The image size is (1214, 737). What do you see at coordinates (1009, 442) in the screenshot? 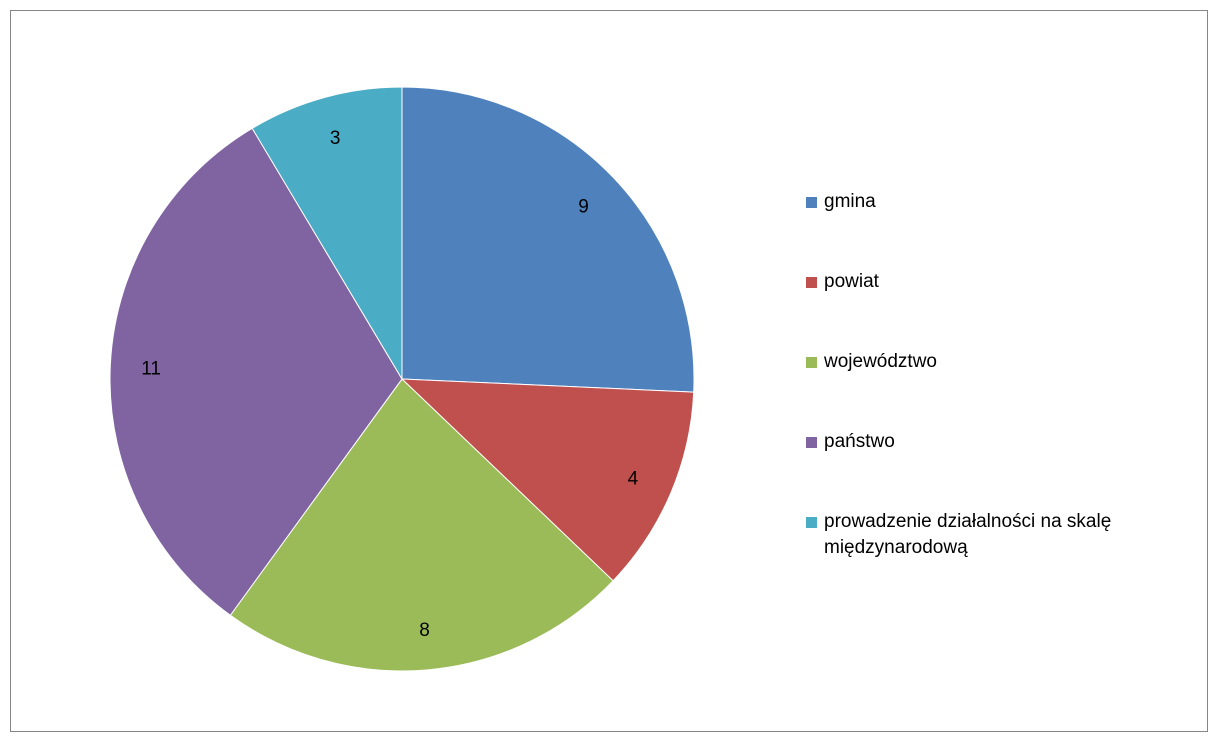
I see `legend-label: państwo` at bounding box center [1009, 442].